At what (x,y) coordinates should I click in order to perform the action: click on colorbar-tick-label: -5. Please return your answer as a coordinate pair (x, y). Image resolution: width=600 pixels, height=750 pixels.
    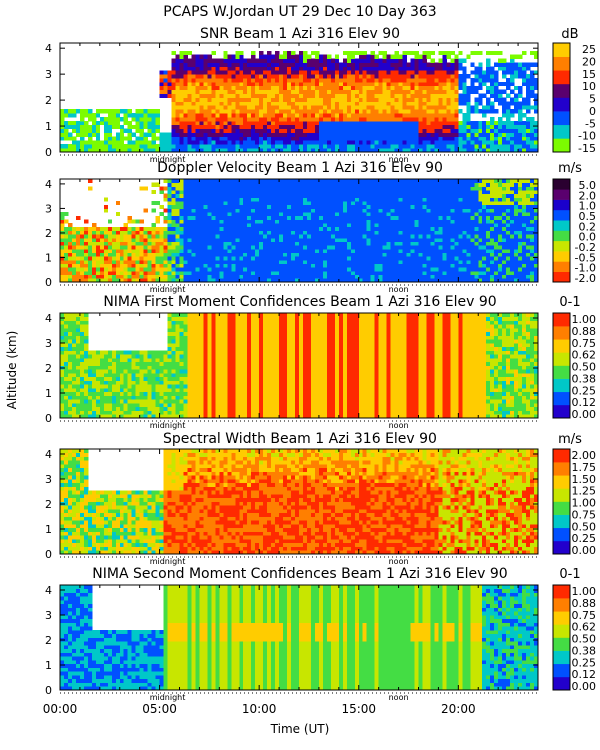
    Looking at the image, I should click on (590, 123).